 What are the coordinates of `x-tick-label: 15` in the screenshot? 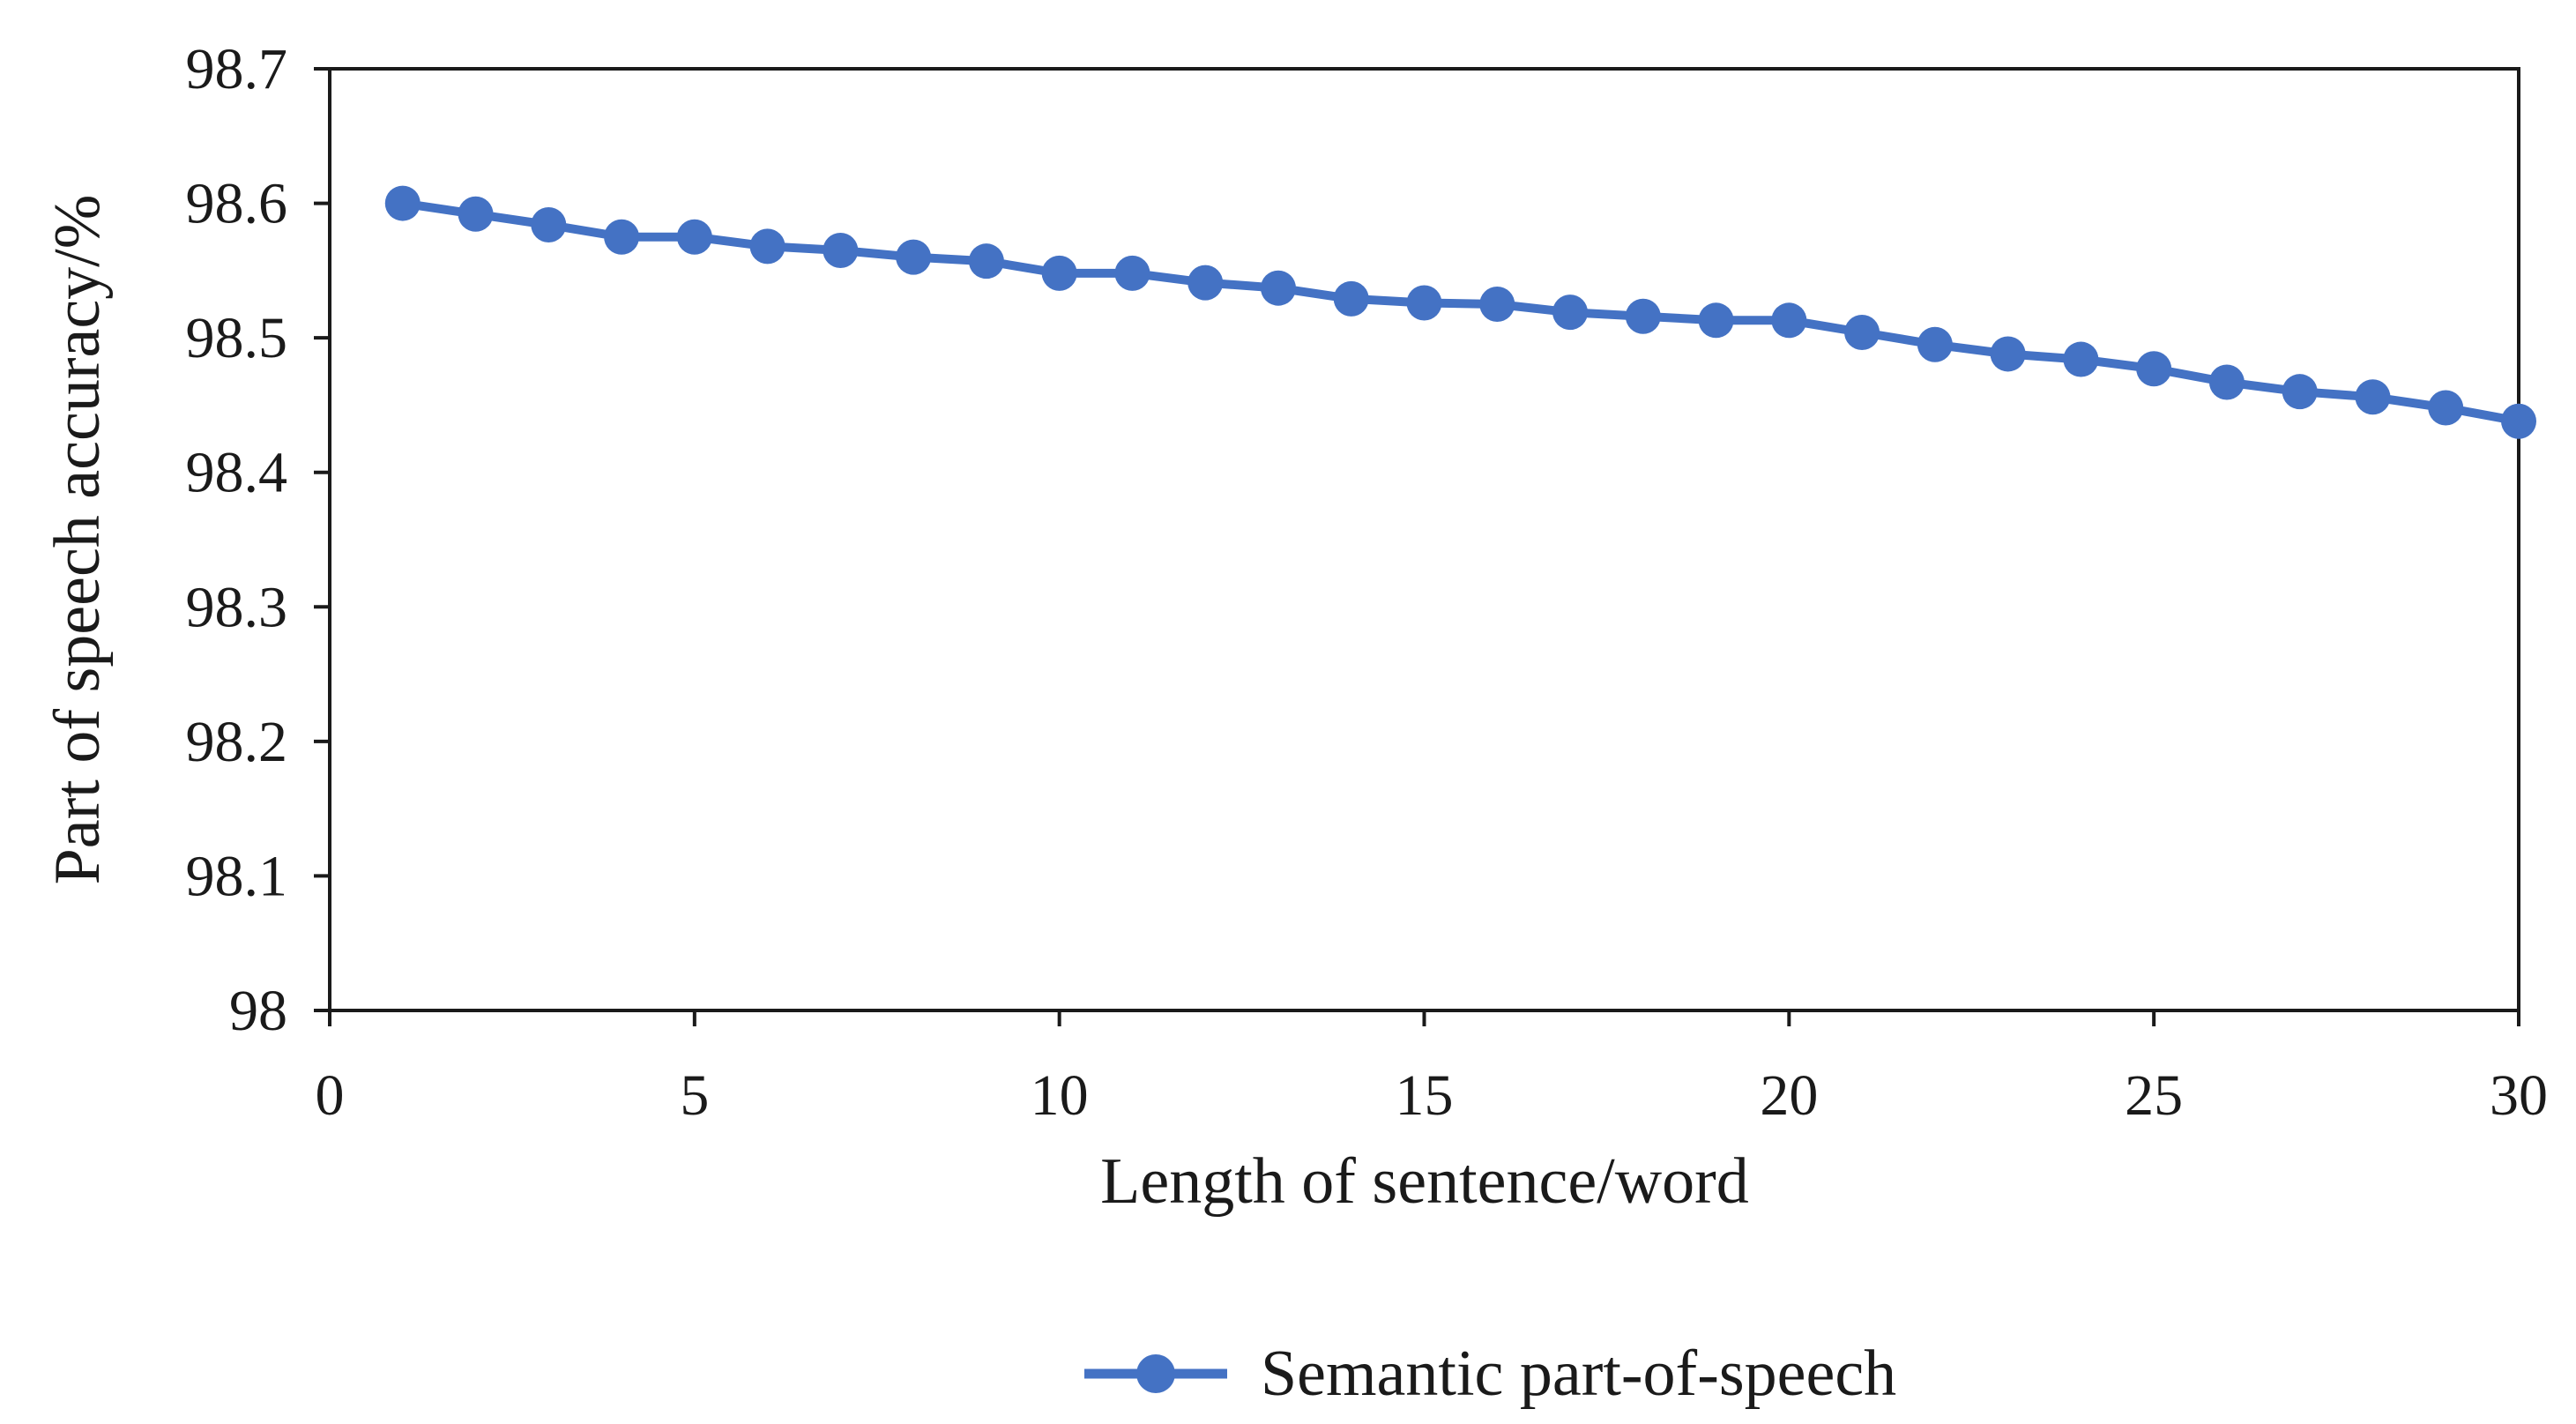 It's located at (1425, 1095).